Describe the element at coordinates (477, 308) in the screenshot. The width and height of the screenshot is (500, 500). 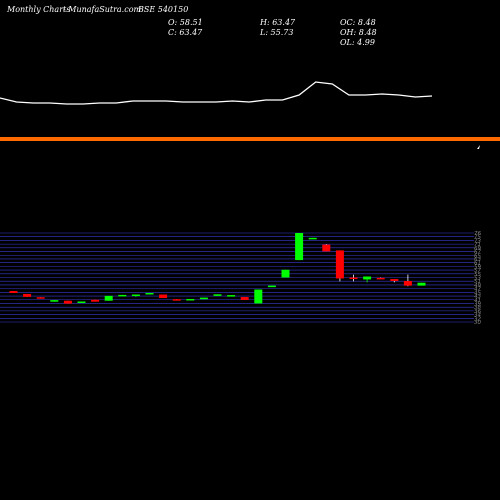
I see `y-tick-label: 38` at that location.